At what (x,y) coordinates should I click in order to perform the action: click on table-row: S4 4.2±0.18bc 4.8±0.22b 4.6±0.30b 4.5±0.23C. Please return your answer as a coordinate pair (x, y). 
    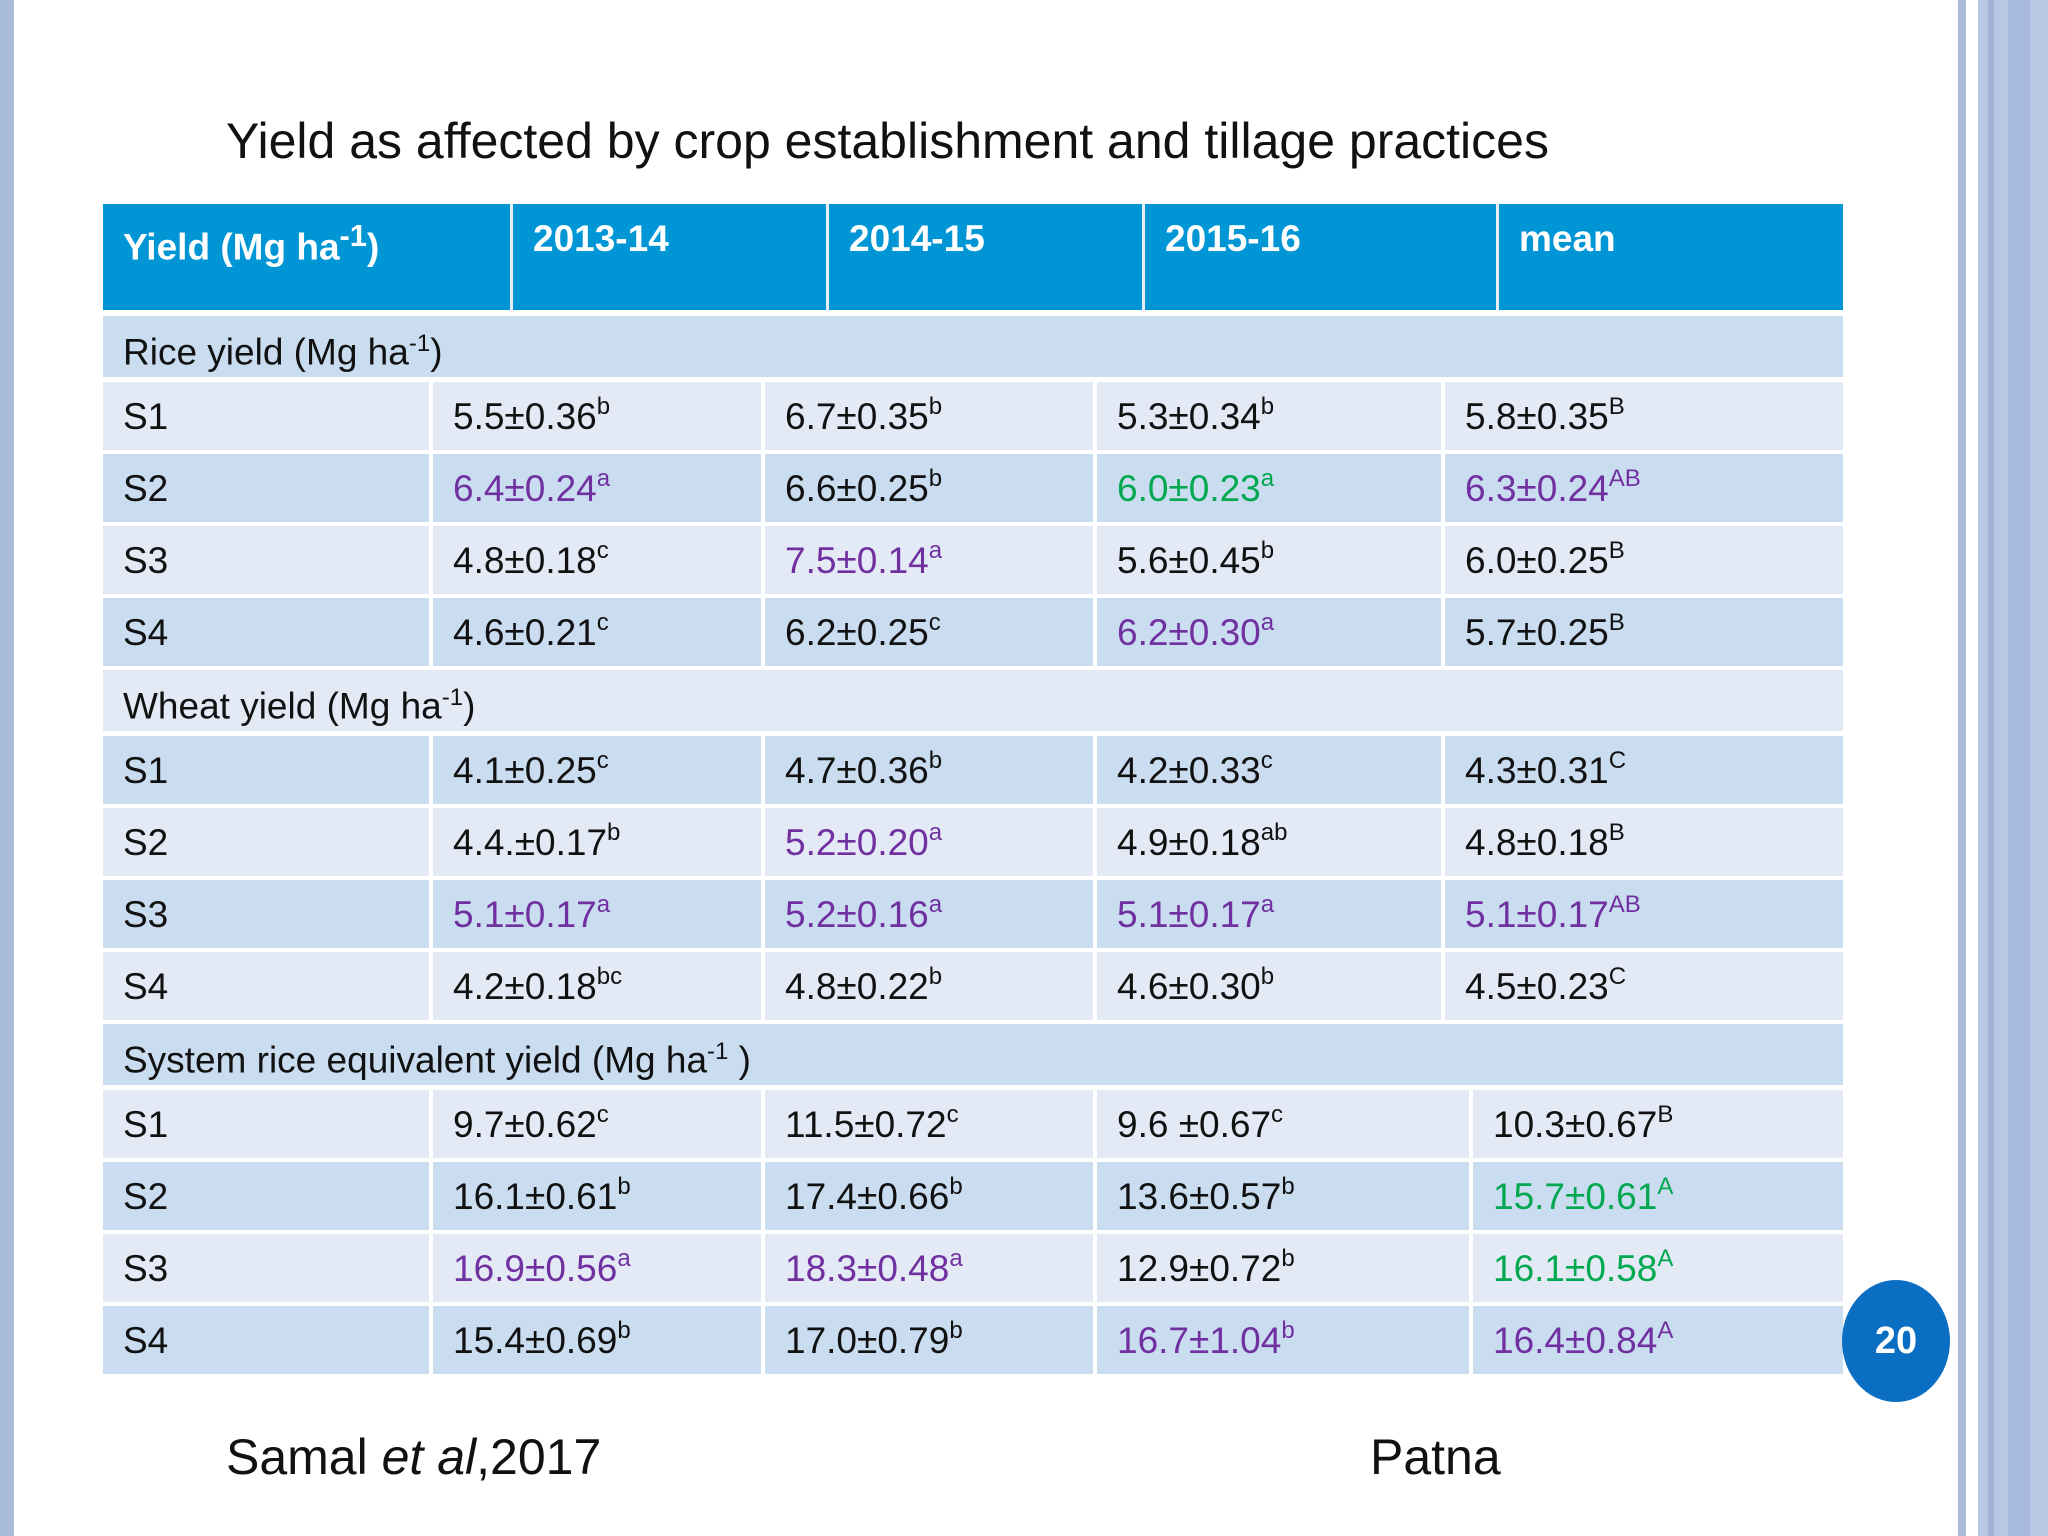
    Looking at the image, I should click on (973, 988).